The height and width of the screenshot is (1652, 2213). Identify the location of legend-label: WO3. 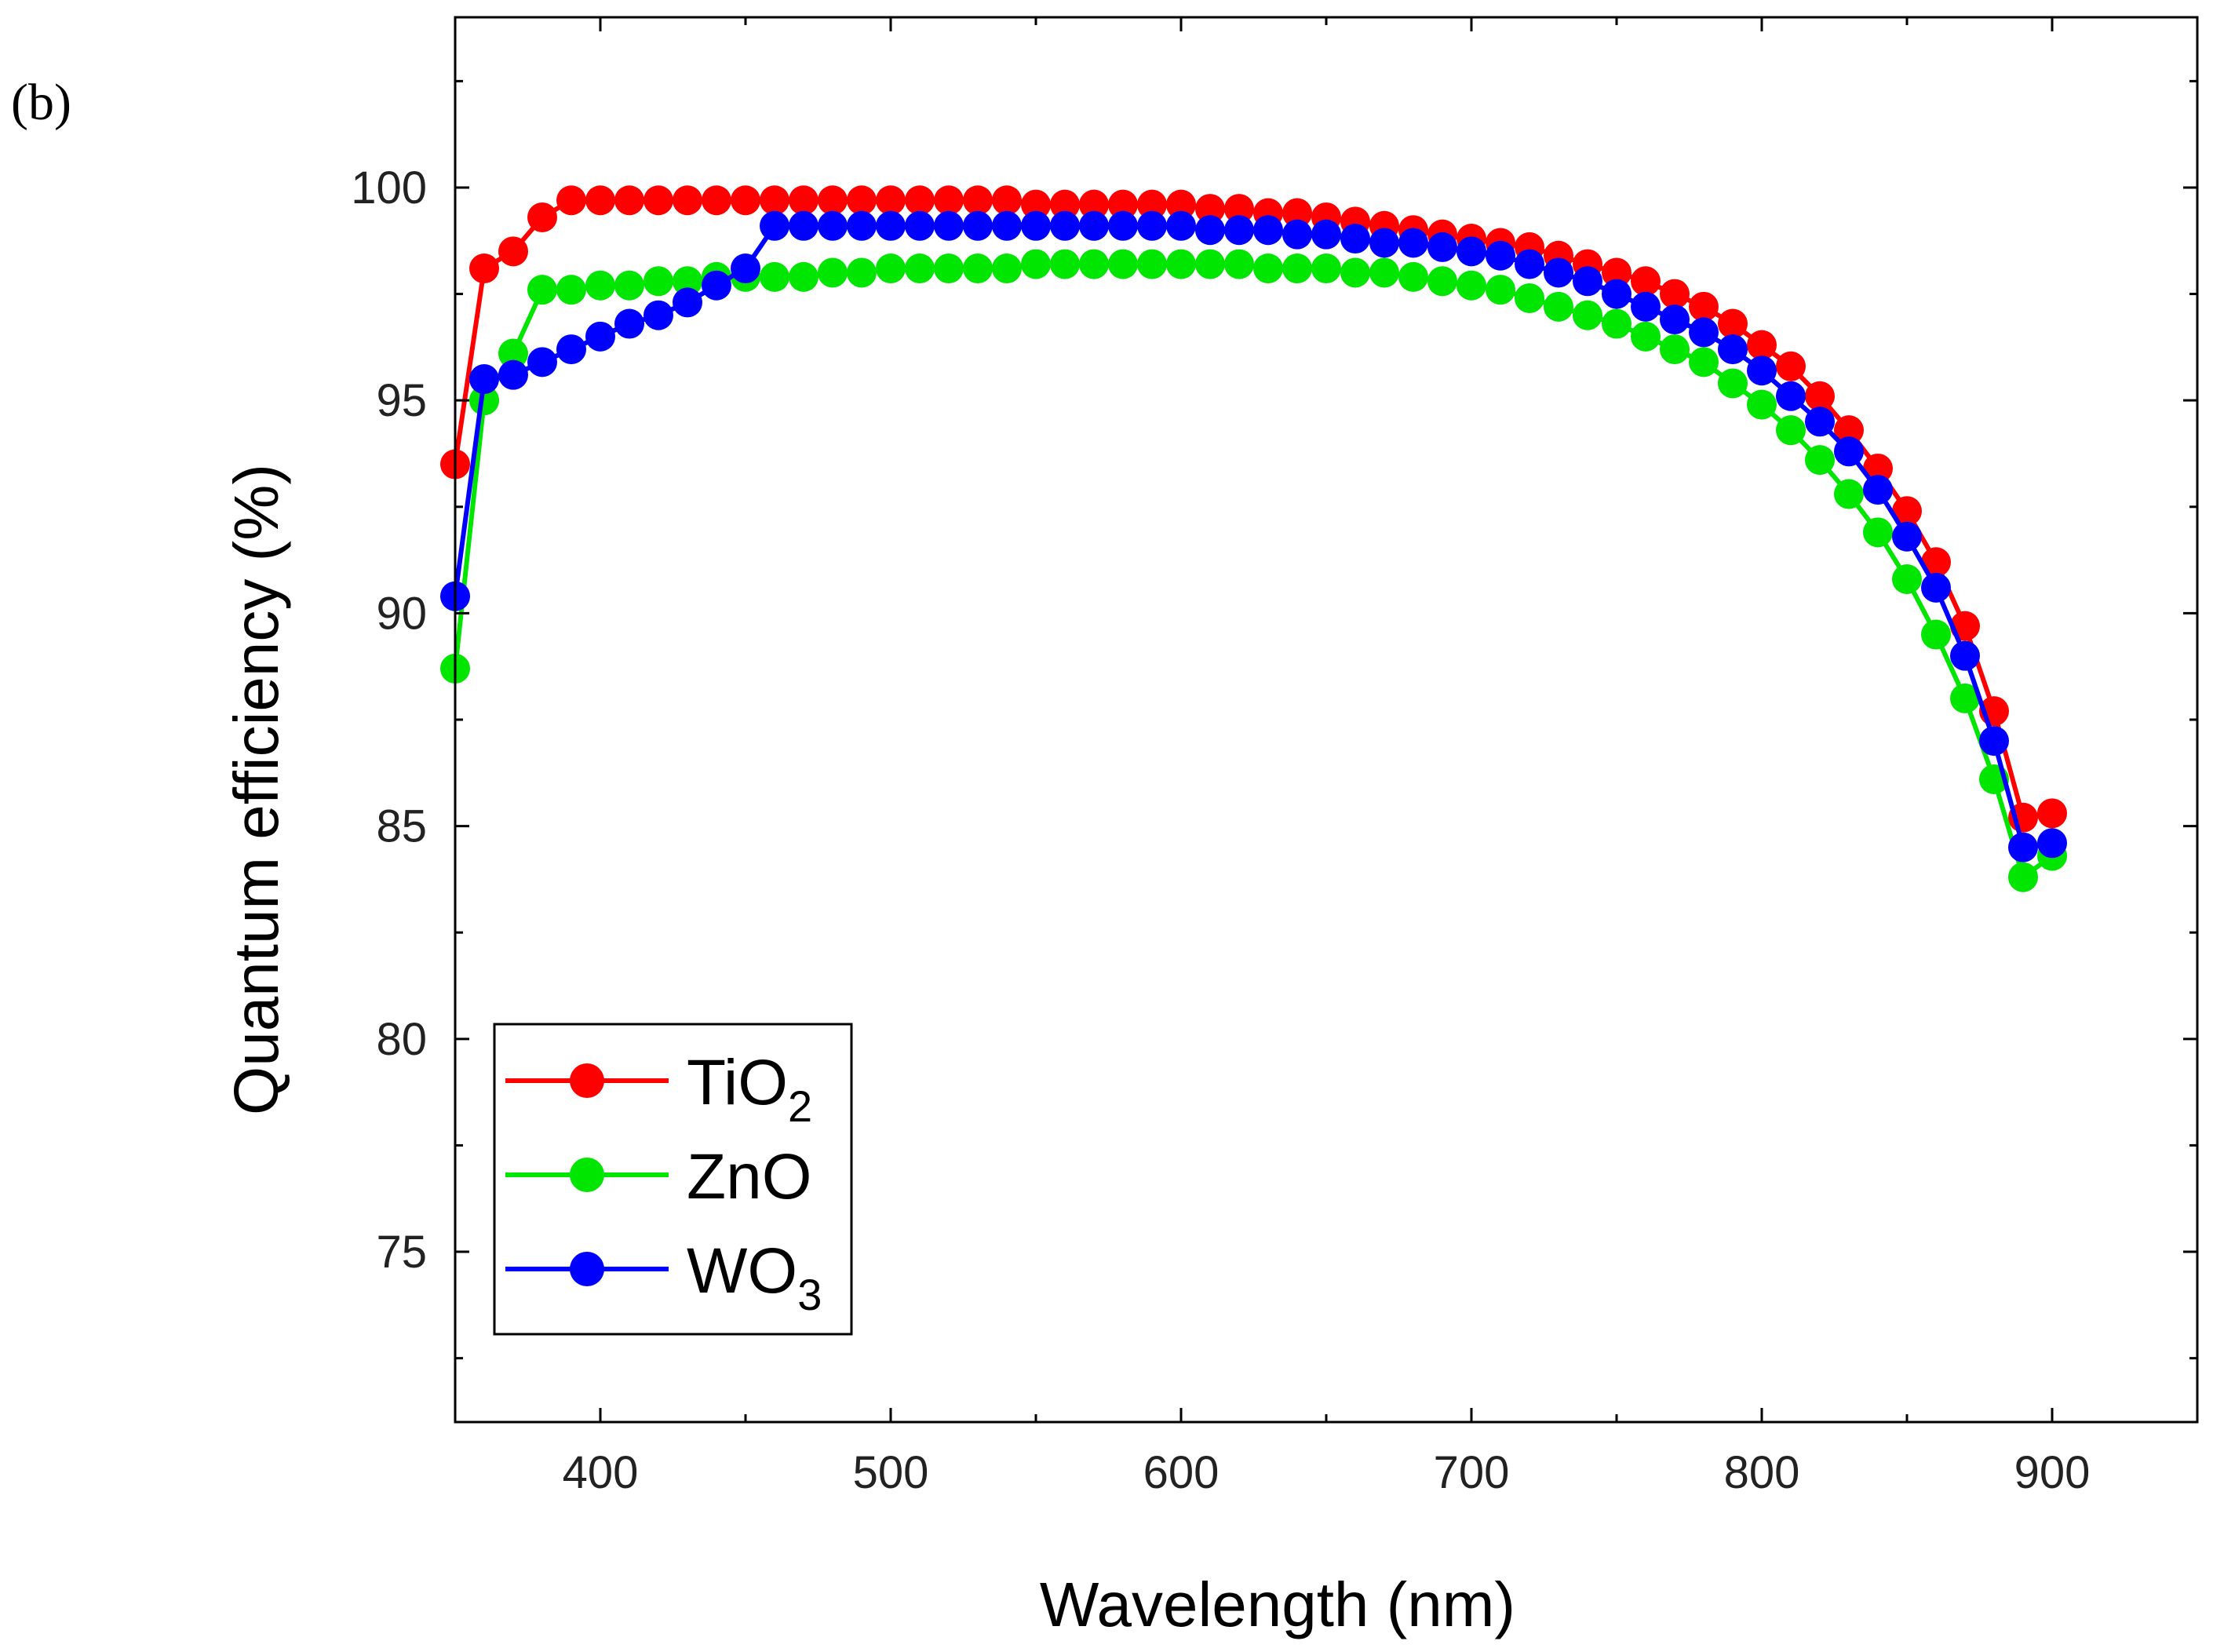
(755, 1277).